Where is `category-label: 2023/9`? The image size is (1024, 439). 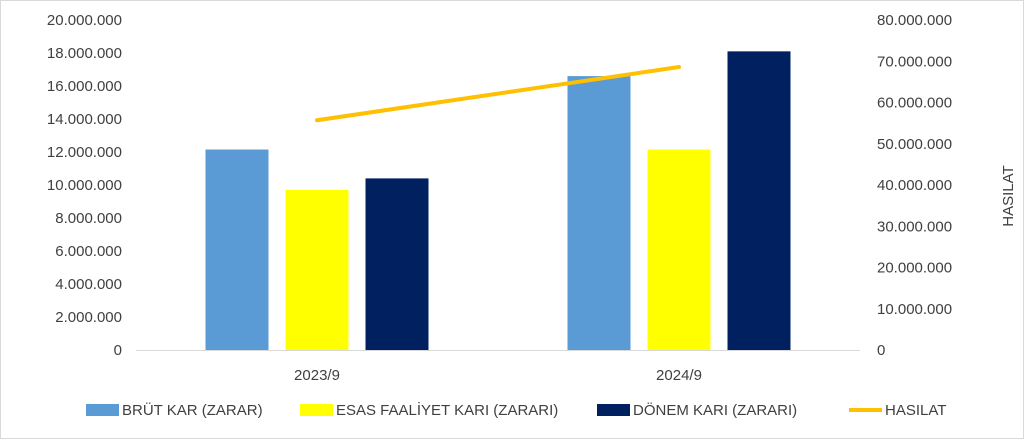
category-label: 2023/9 is located at coordinates (317, 375).